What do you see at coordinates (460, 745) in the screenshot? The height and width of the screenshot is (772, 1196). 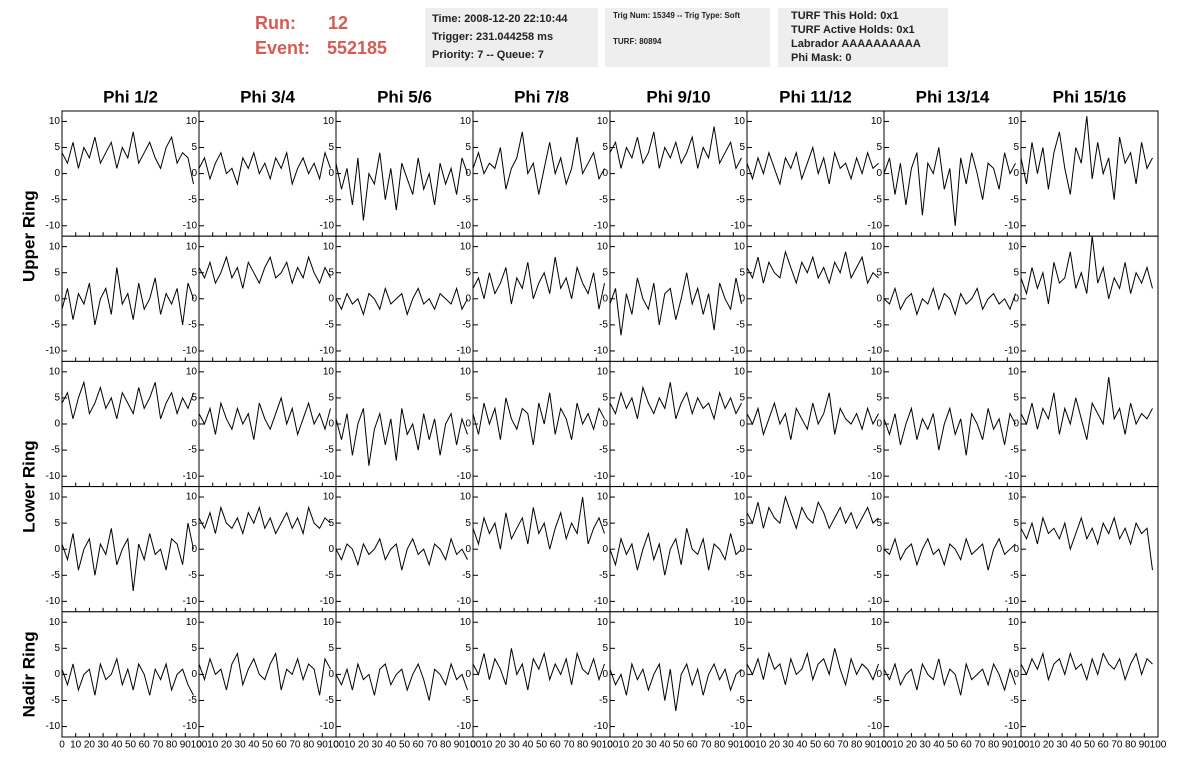 I see `x-tick-label: 90` at bounding box center [460, 745].